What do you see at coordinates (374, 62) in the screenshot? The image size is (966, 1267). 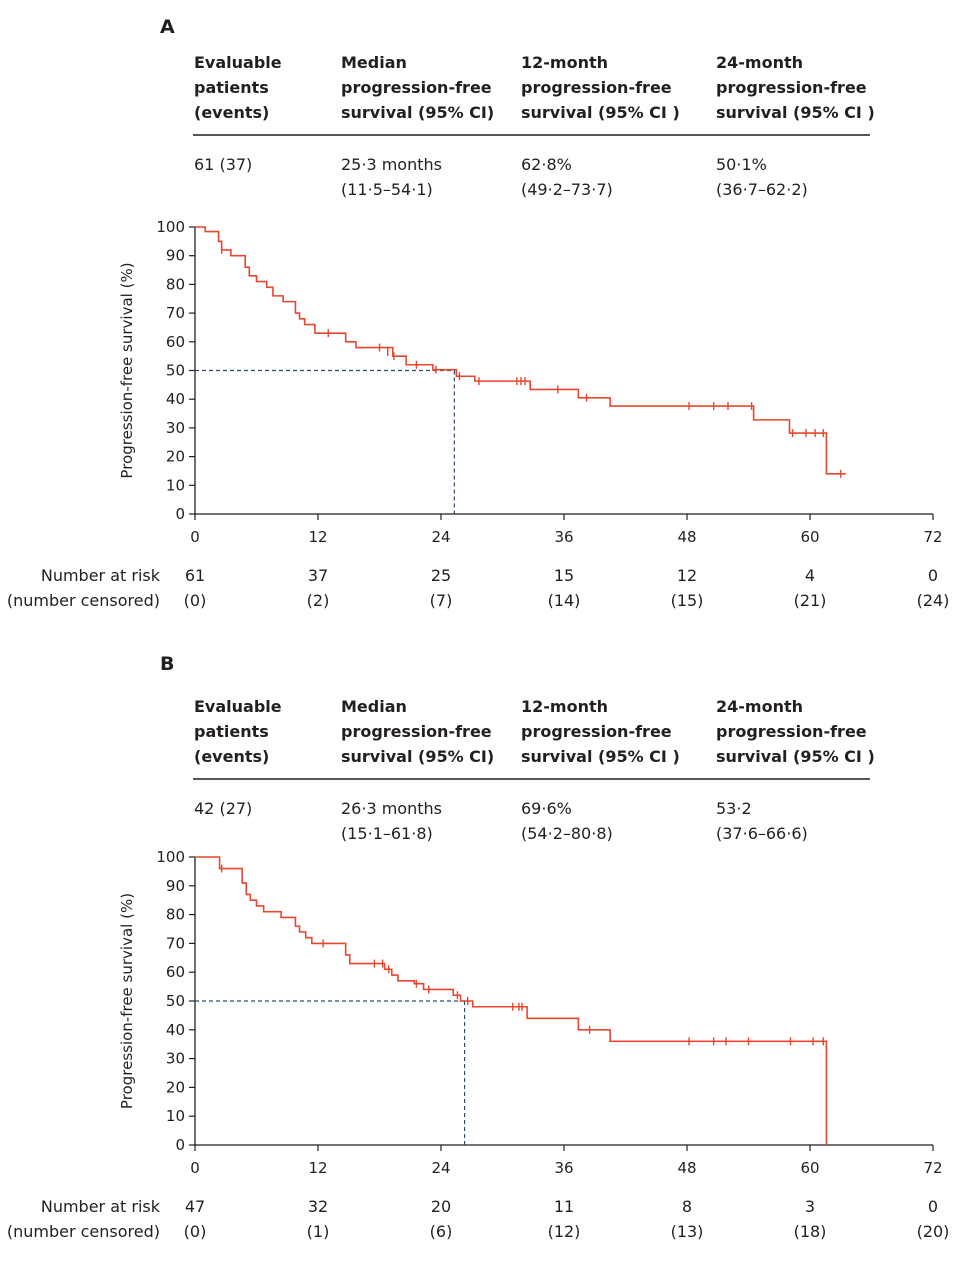 I see `header-median-line1: Median` at bounding box center [374, 62].